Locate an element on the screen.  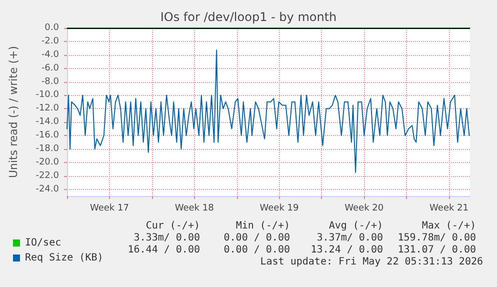
legend-label: IO/sec is located at coordinates (43, 243).